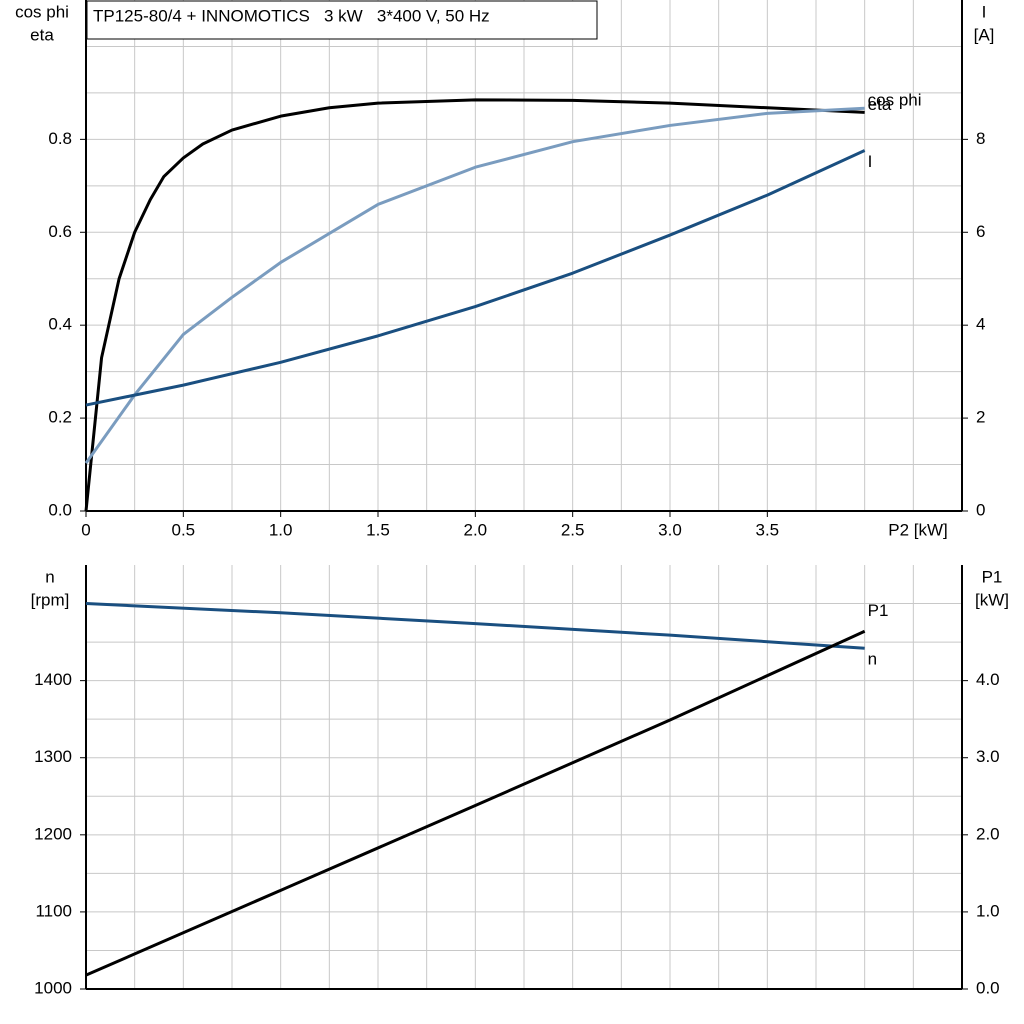 This screenshot has height=1024, width=1024. What do you see at coordinates (281, 529) in the screenshot?
I see `x-tick-label: 1.0` at bounding box center [281, 529].